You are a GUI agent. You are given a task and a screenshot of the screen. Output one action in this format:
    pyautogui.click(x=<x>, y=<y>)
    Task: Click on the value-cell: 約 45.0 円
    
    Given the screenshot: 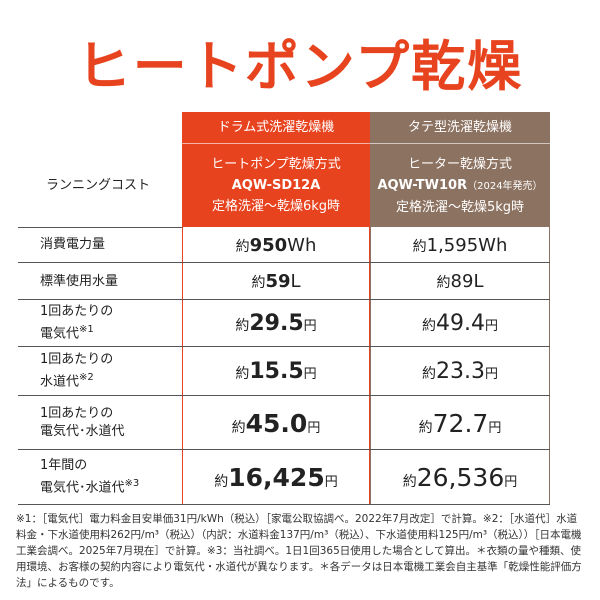 What is the action you would take?
    pyautogui.click(x=276, y=423)
    